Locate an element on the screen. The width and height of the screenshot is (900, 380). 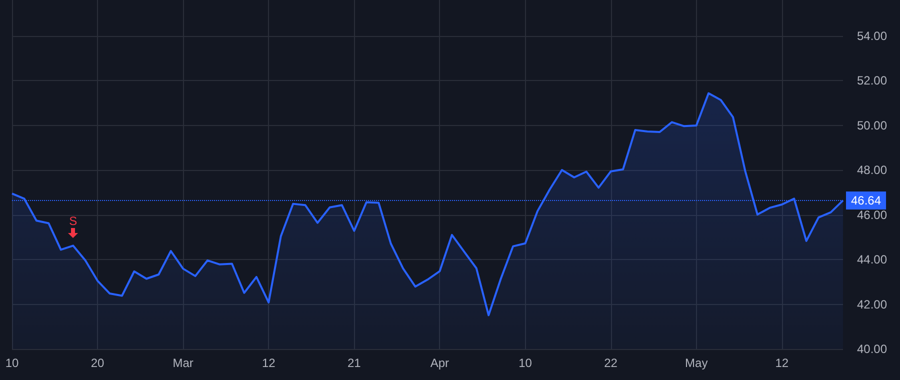
y-tick-label: 42.00 is located at coordinates (872, 304).